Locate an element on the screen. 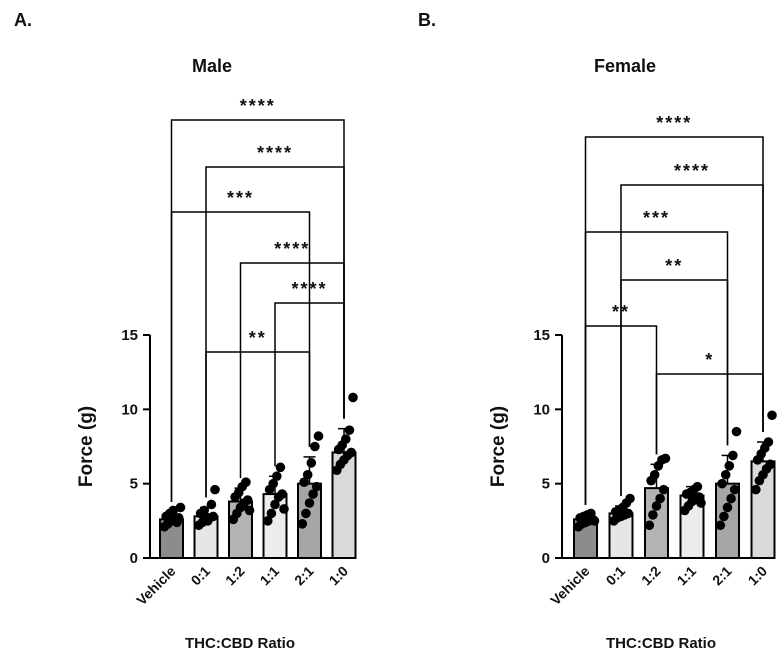 This screenshot has width=783, height=659. chart1-x-tick-label: 1:0 is located at coordinates (338, 576).